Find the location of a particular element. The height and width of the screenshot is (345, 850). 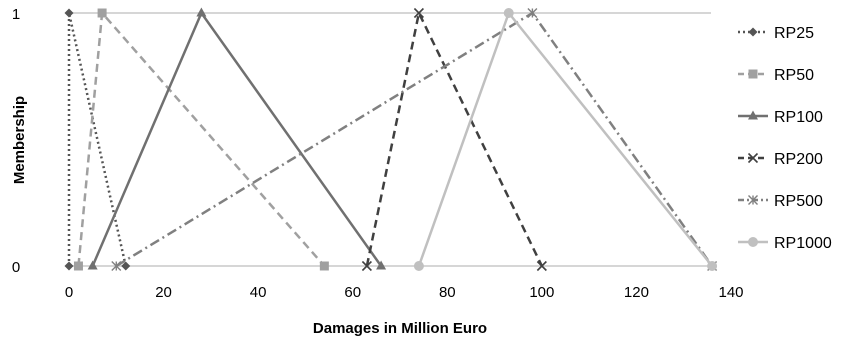

legend-item-rp1000: RP1000 is located at coordinates (785, 243).